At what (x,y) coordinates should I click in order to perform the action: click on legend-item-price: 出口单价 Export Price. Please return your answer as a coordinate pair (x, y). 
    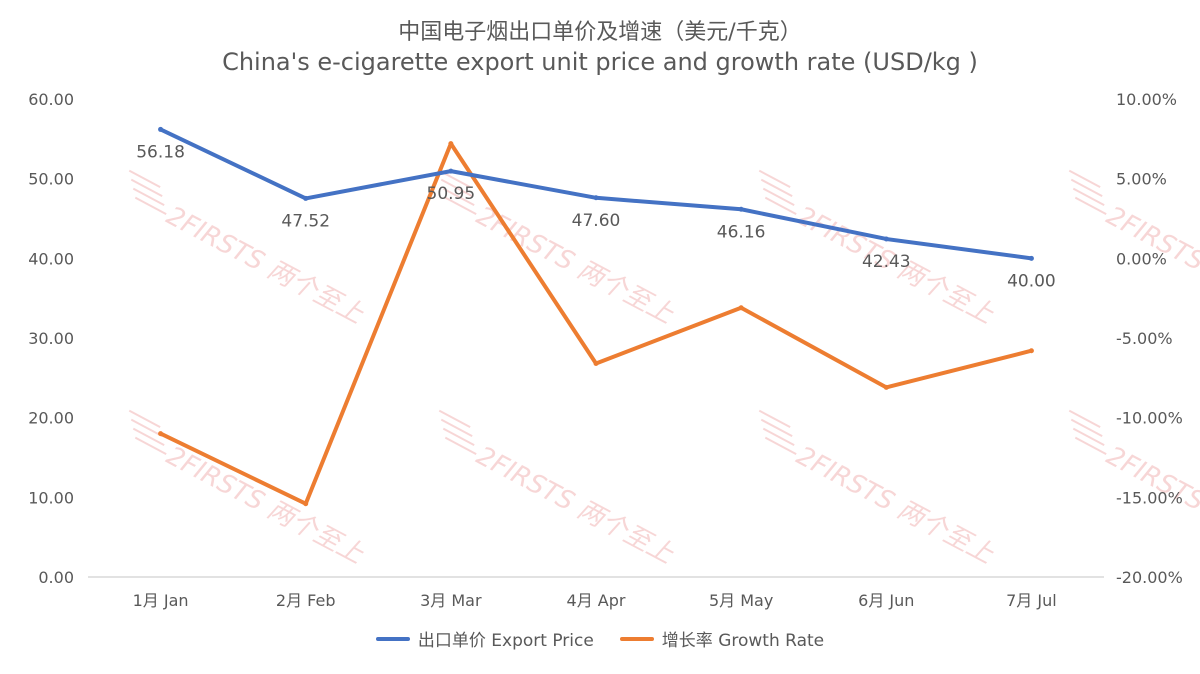
    Looking at the image, I should click on (484, 638).